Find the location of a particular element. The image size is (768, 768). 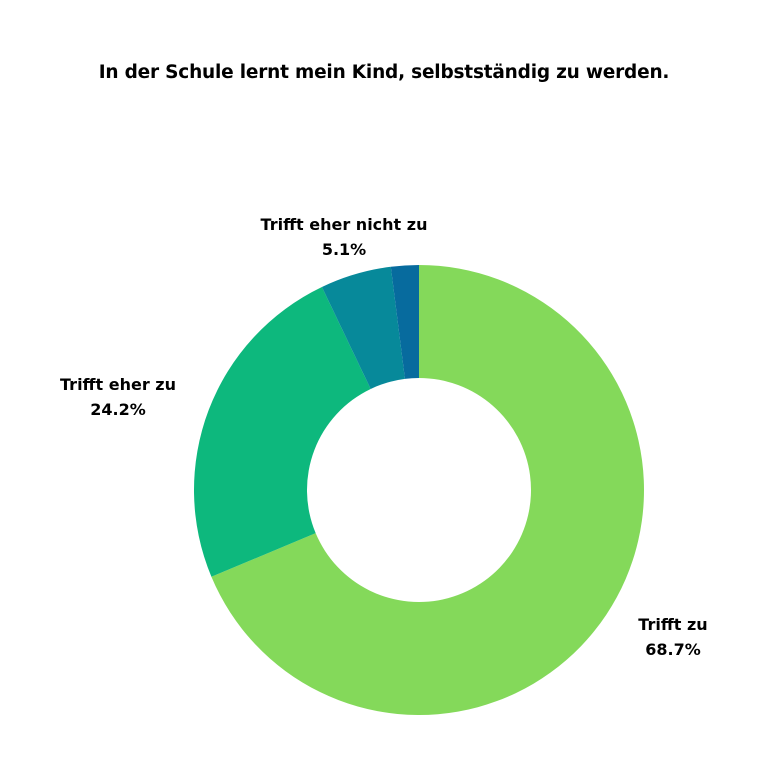

donut-slice-trifft-eher-zu is located at coordinates (282, 432).